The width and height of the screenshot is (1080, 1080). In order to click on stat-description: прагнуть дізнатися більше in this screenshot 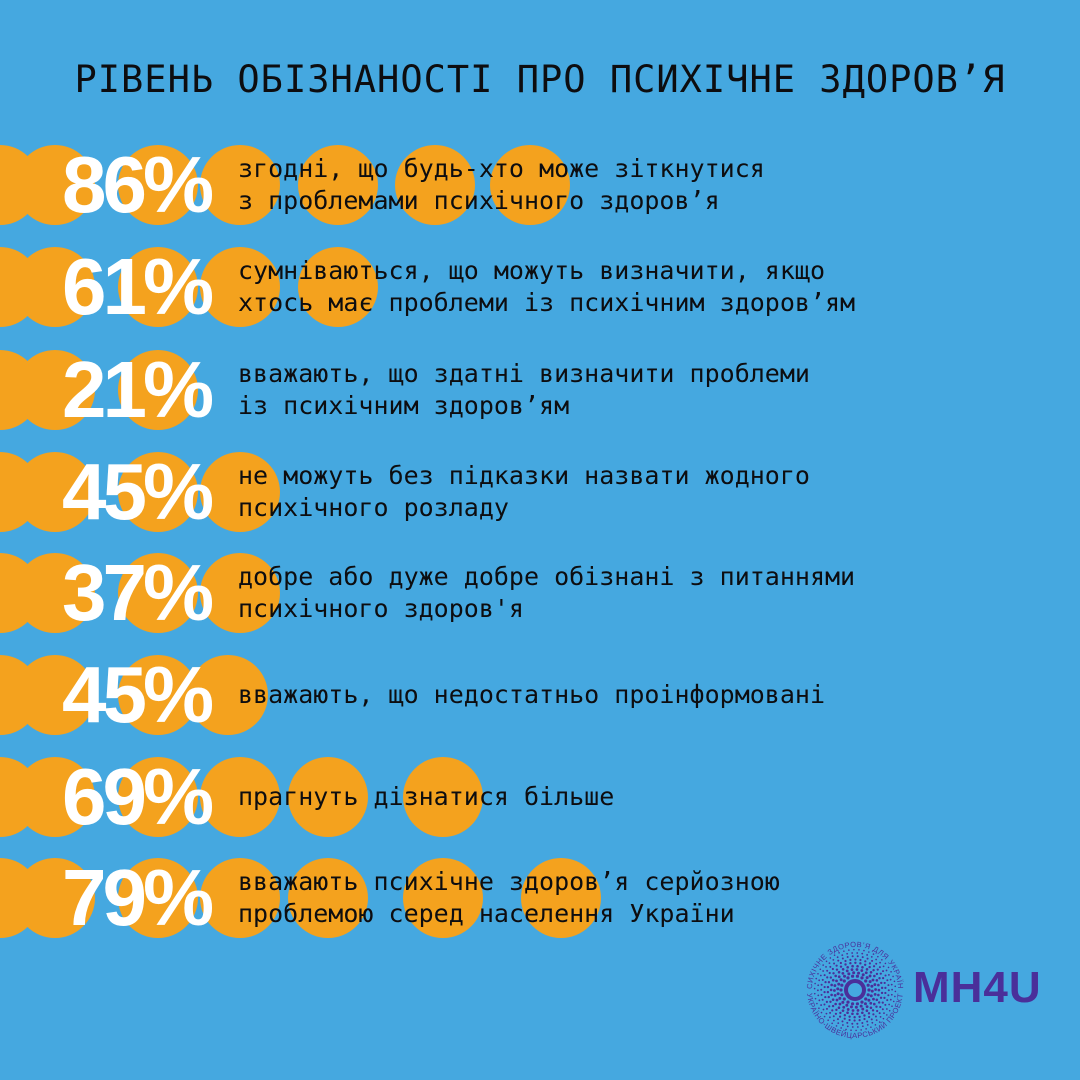, I will do `click(648, 797)`.